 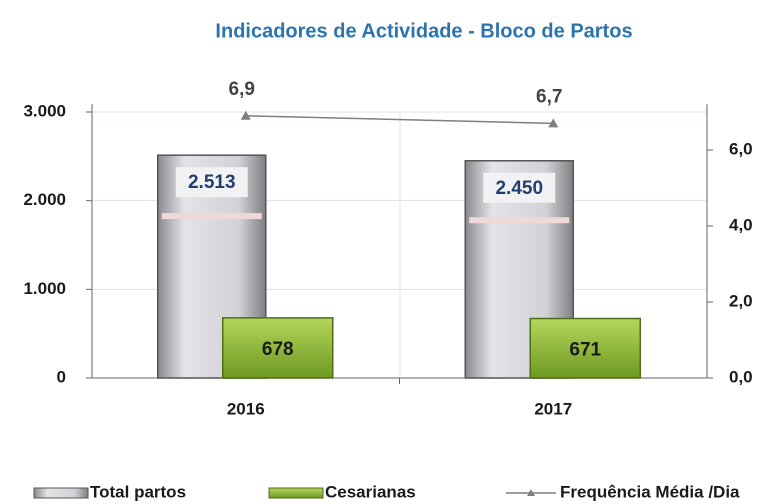 What do you see at coordinates (44, 288) in the screenshot?
I see `y-tick-label: 1.000` at bounding box center [44, 288].